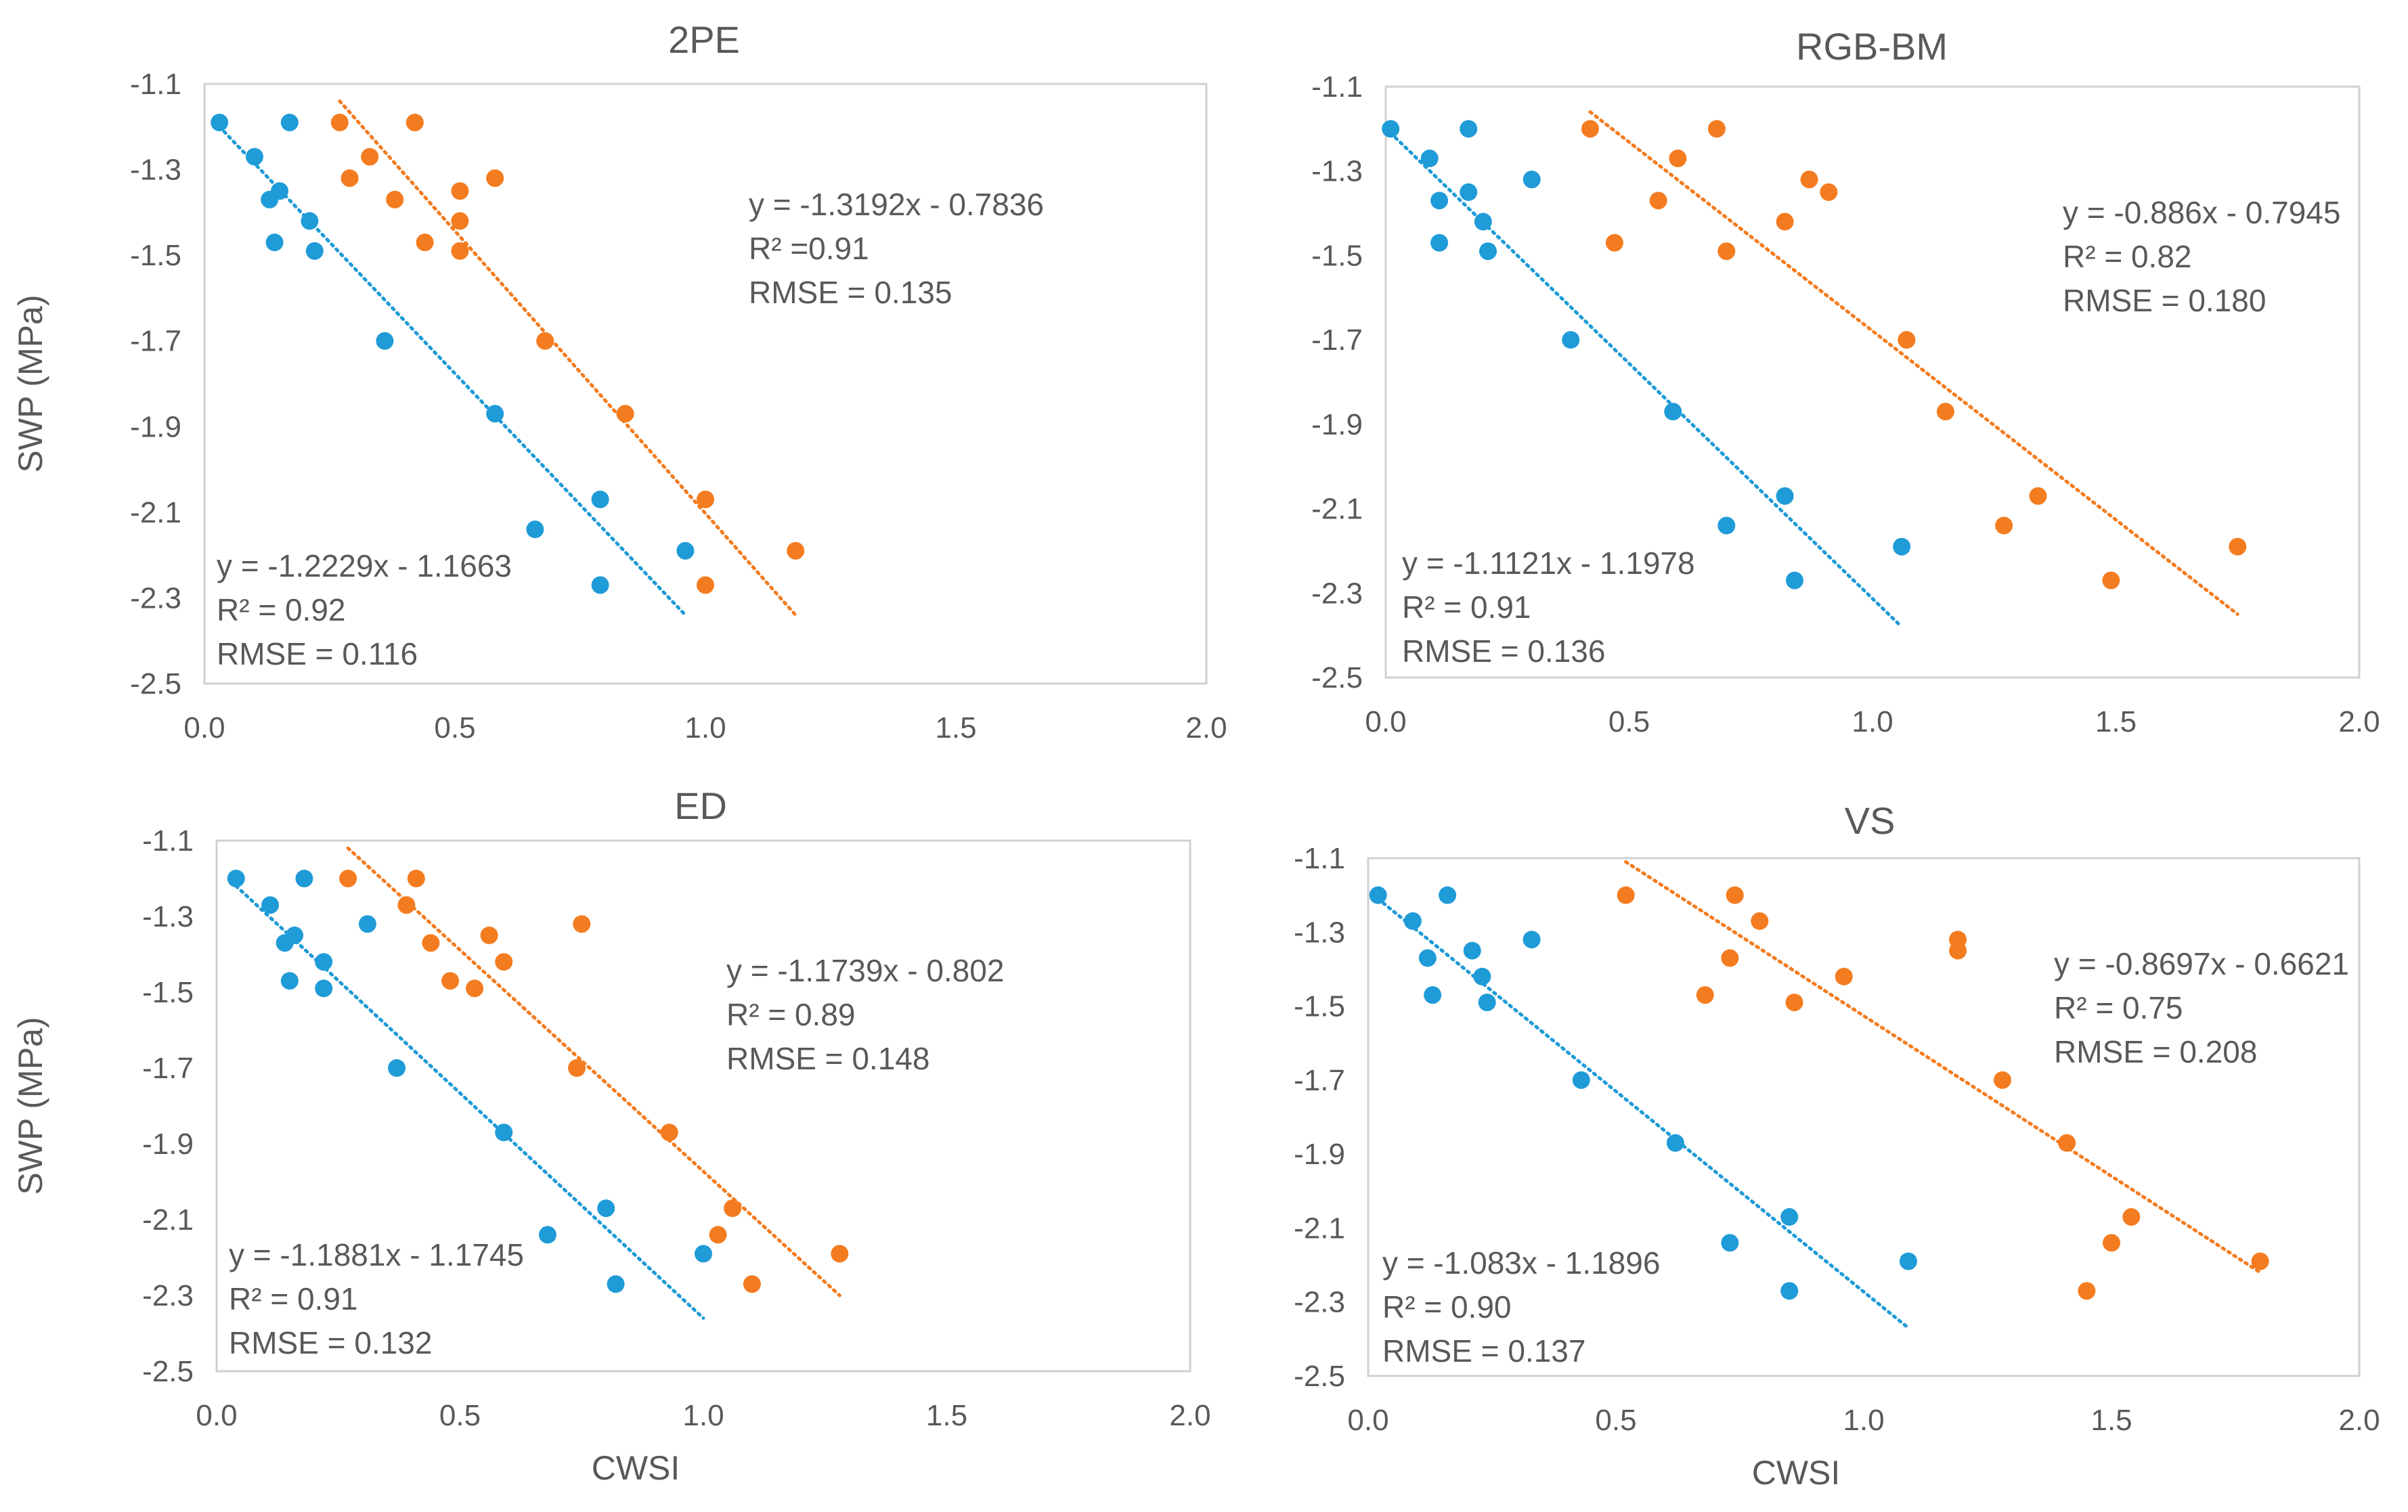 This screenshot has height=1512, width=2408. Describe the element at coordinates (364, 565) in the screenshot. I see `regression-equation: y = -1.2229x - 1.1663` at that location.